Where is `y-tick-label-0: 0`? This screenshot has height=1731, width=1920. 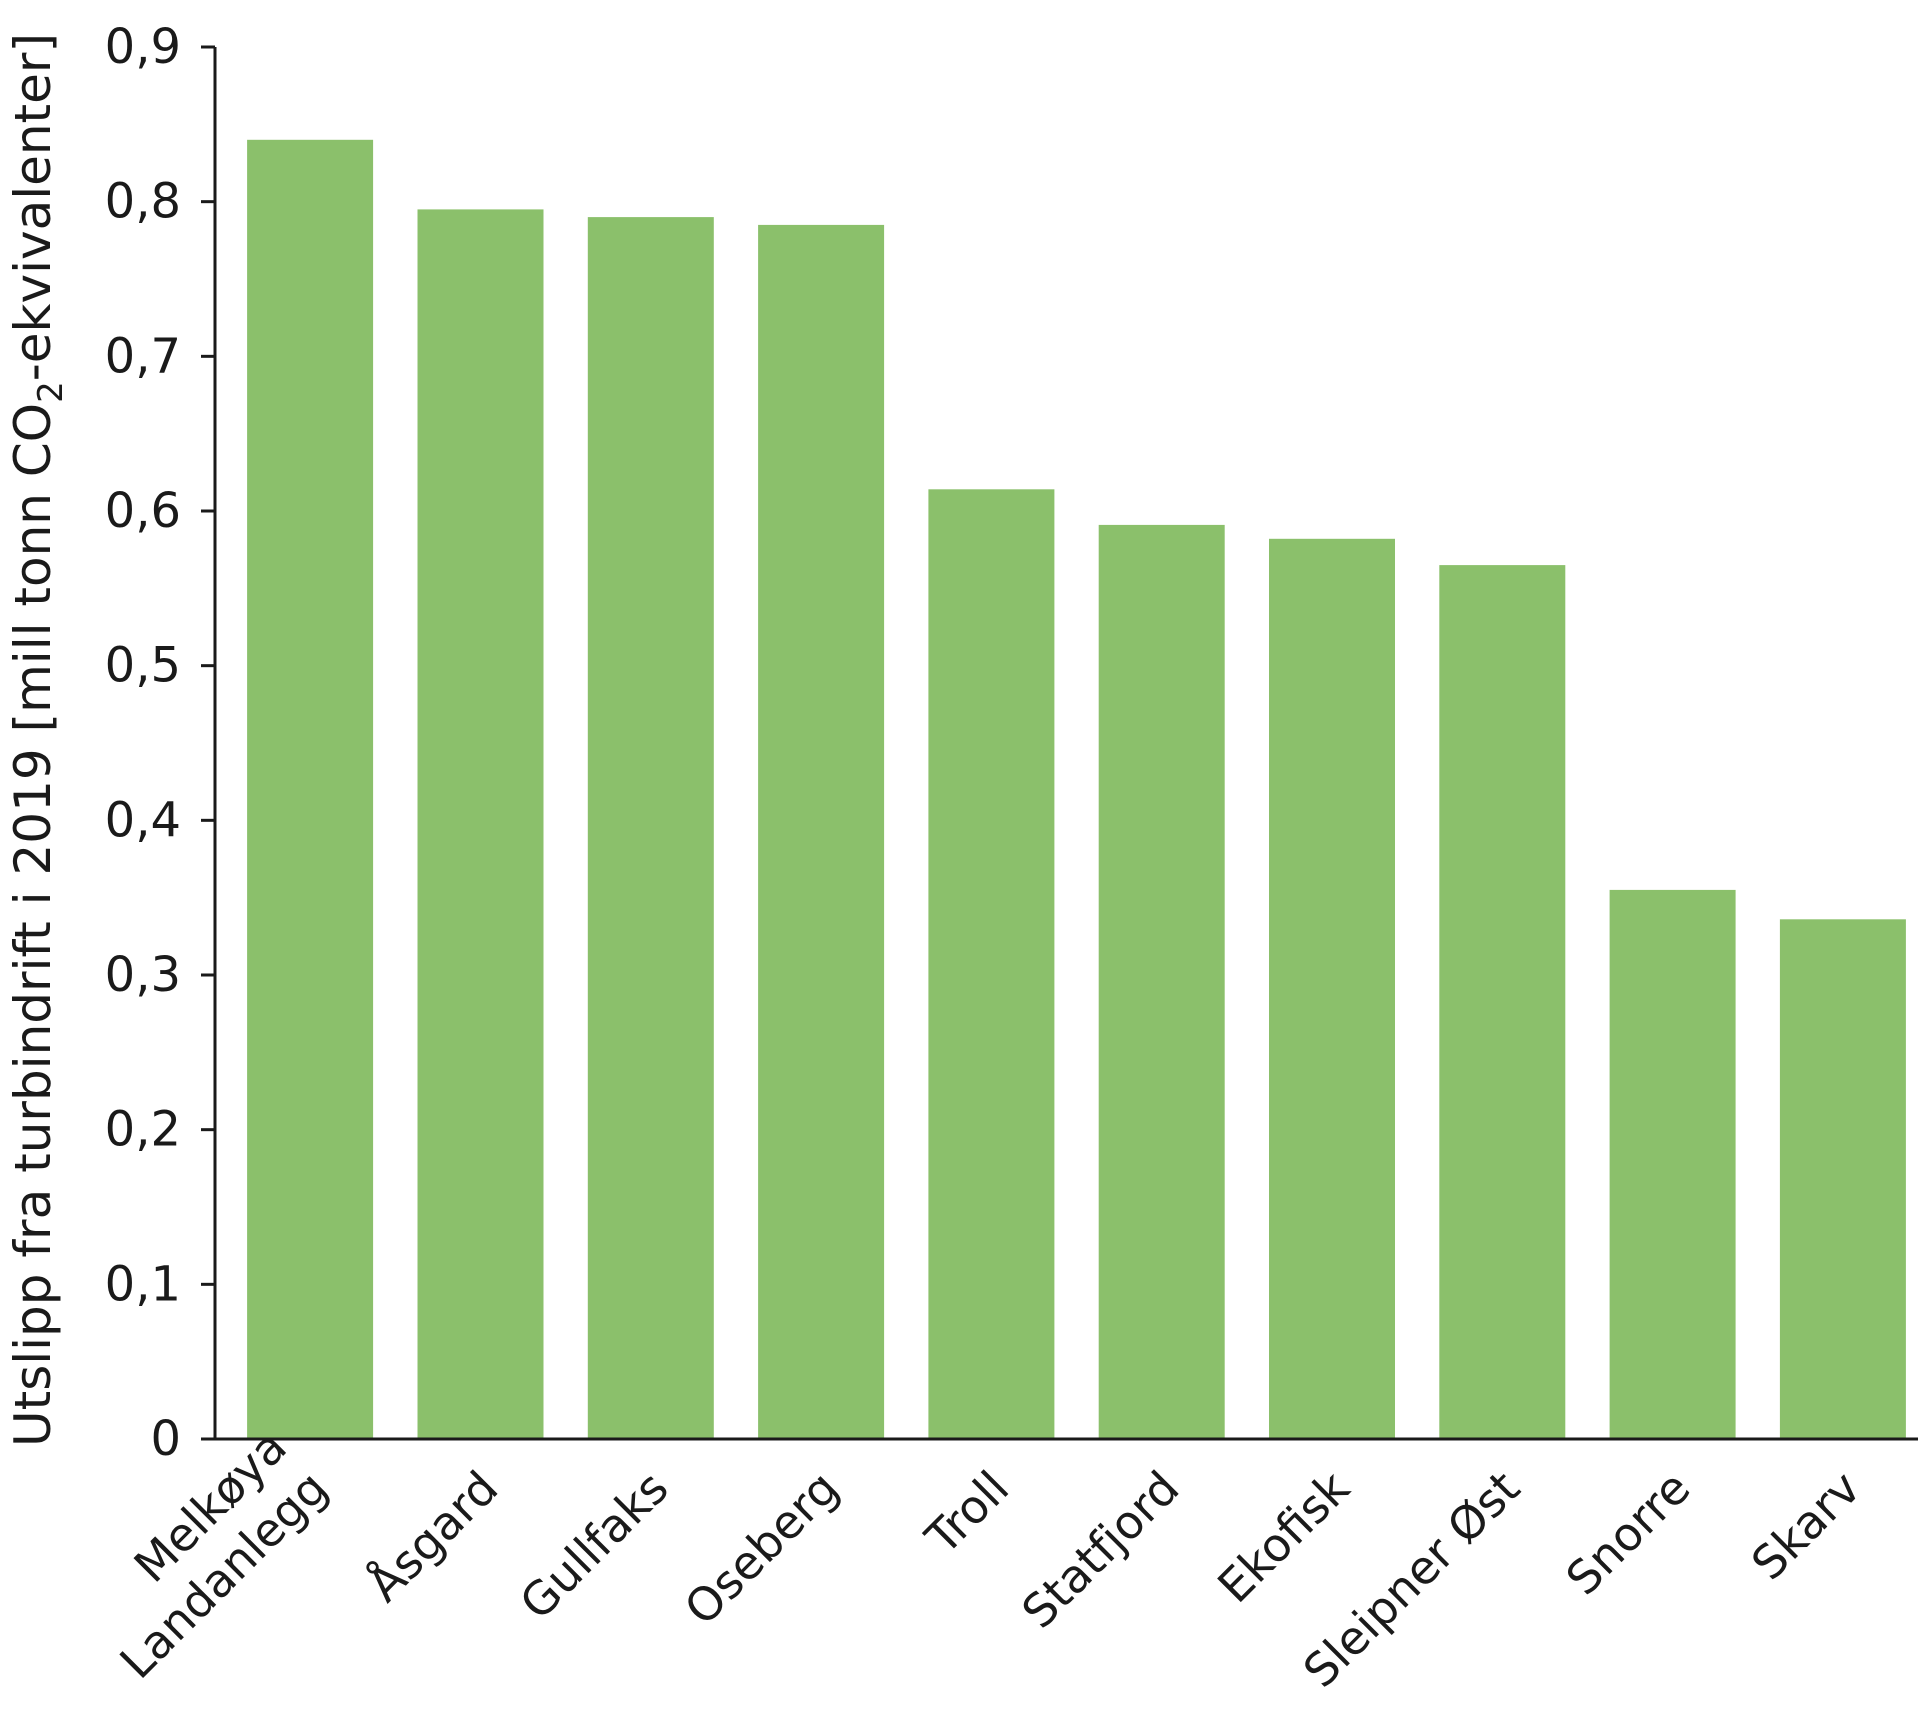 y-tick-label-0: 0 is located at coordinates (165, 1439).